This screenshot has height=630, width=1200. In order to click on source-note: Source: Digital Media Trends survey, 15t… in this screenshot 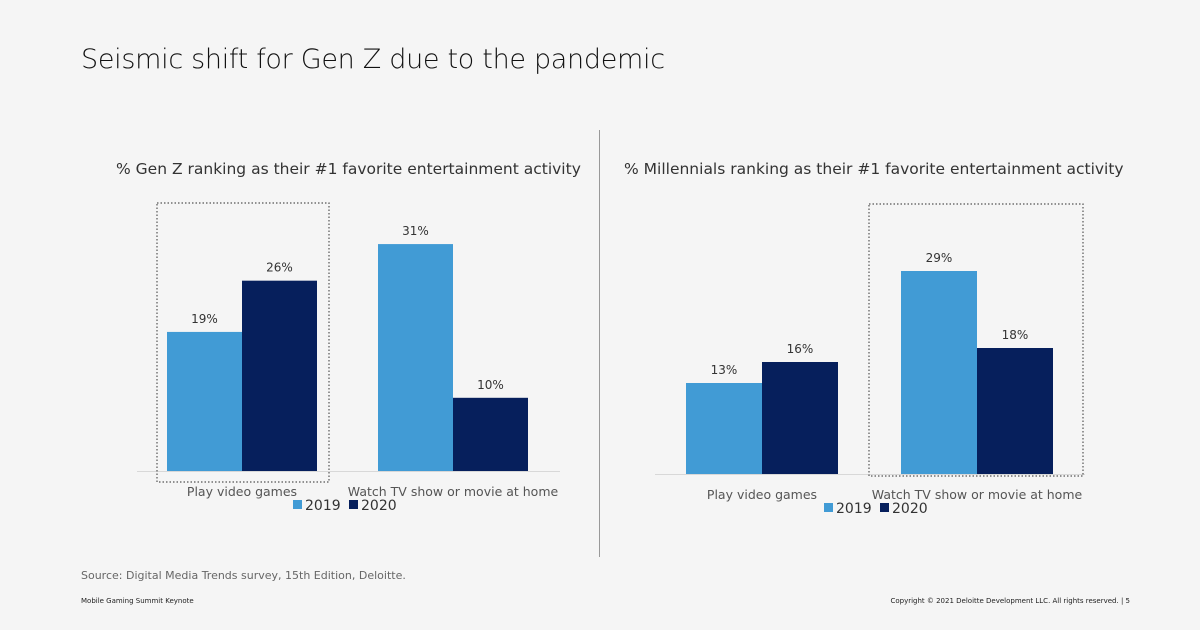, I will do `click(243, 575)`.